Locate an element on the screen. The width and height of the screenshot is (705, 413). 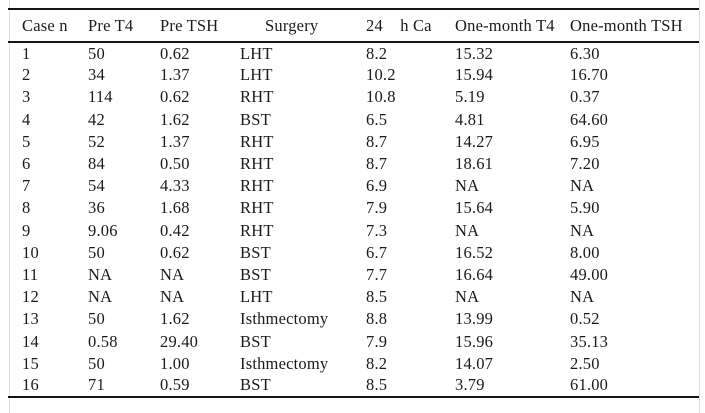
table-row: 1 50 0.62 LHT 8.2 15.32 6.30 is located at coordinates (353, 53).